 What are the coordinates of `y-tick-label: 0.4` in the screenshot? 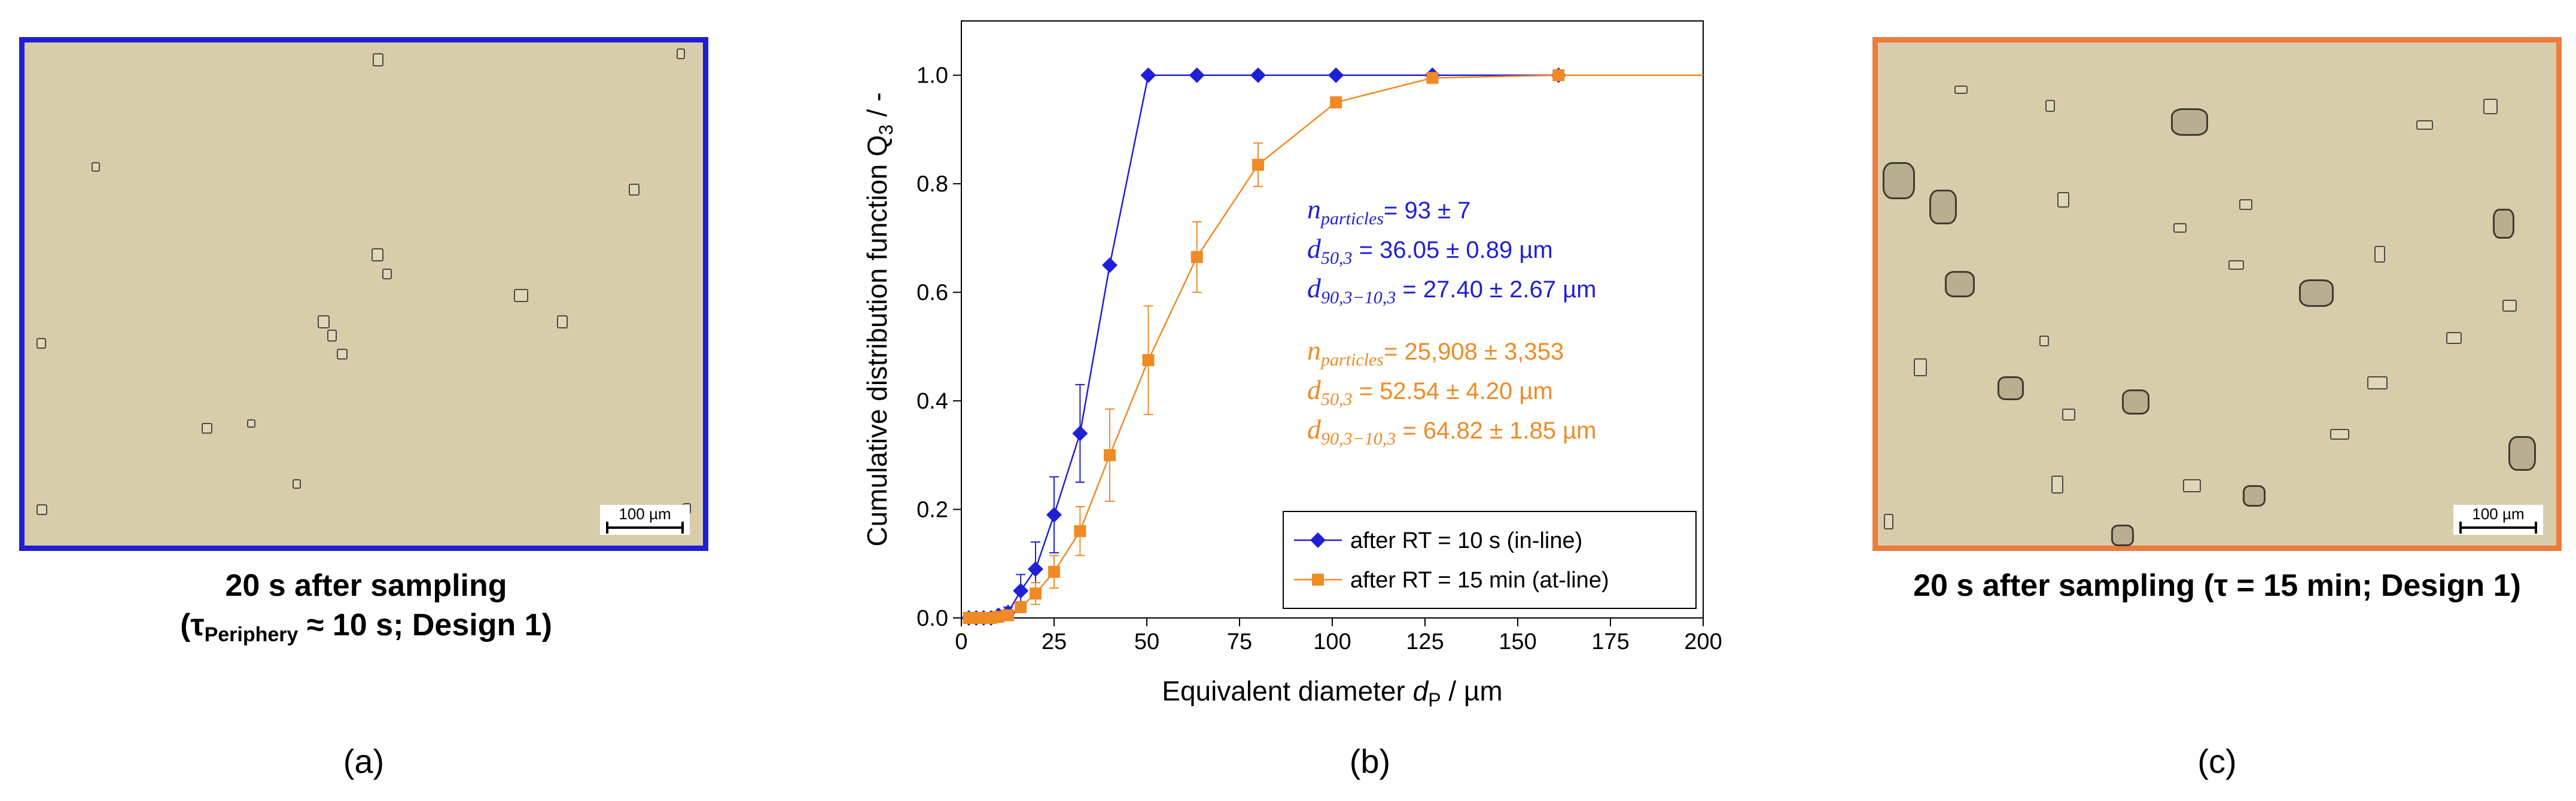 It's located at (932, 401).